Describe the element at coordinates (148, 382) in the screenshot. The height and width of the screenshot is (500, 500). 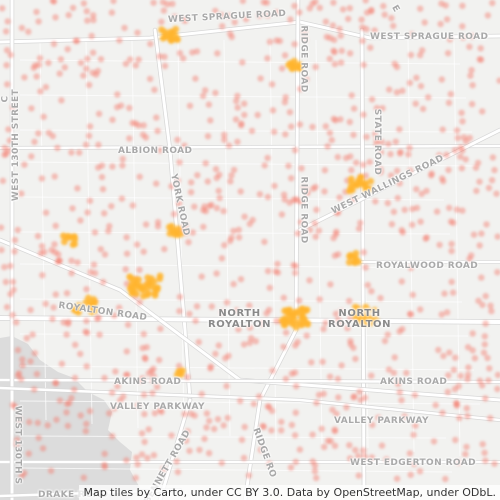
I see `road-label-akins-road-west: AKINS ROAD` at that location.